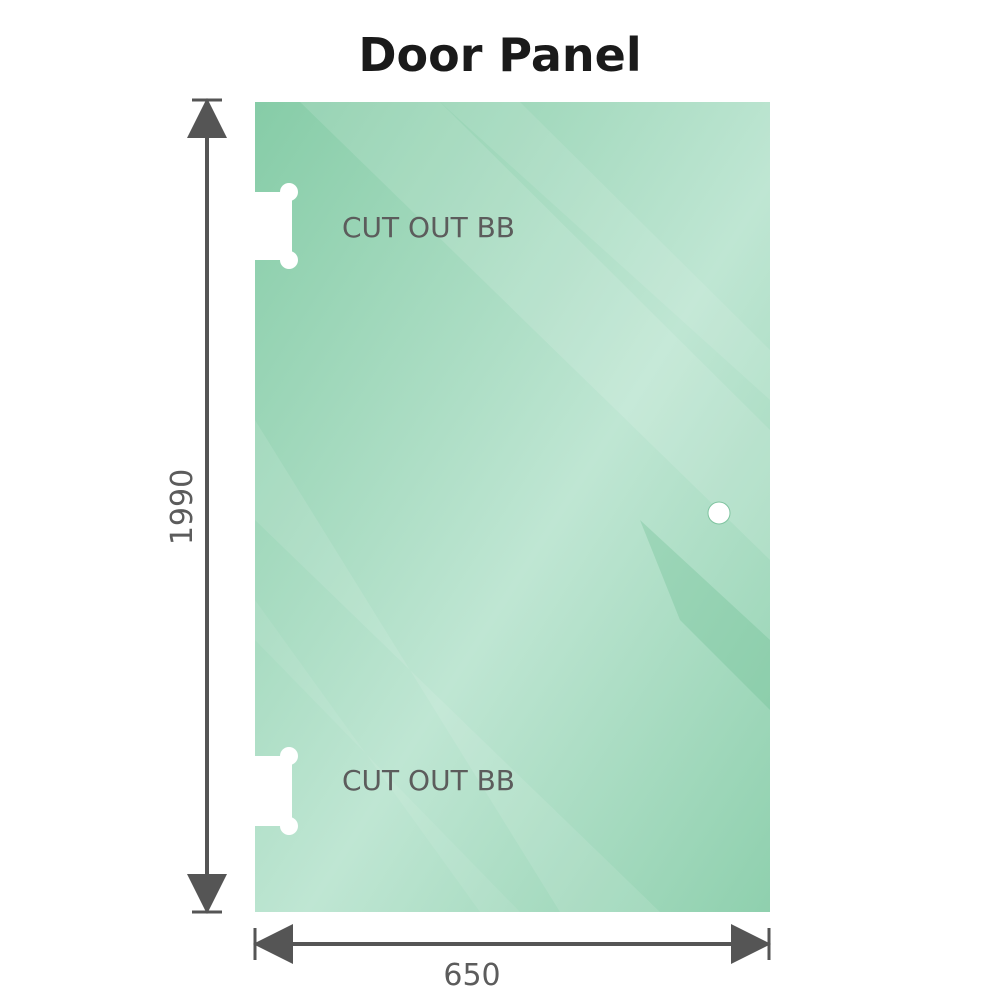 This screenshot has height=1000, width=1000. I want to click on cutout-label-bottom: CUT OUT BB, so click(428, 780).